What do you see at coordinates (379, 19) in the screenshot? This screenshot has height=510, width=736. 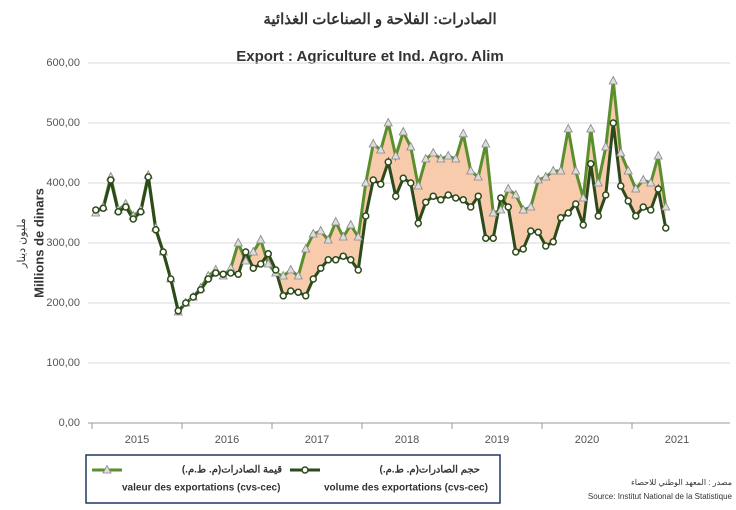 I see `chart-title: الصادرات: الفلاحة و الصناعات الغذائية` at bounding box center [379, 19].